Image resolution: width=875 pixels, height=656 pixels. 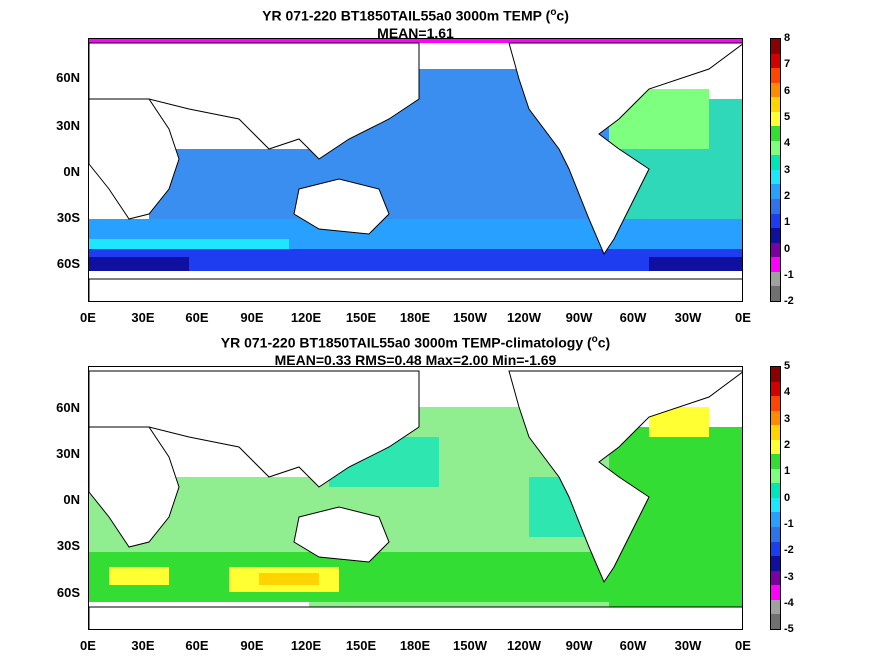 I want to click on bottom-cbar-label-0: 0, so click(x=787, y=498).